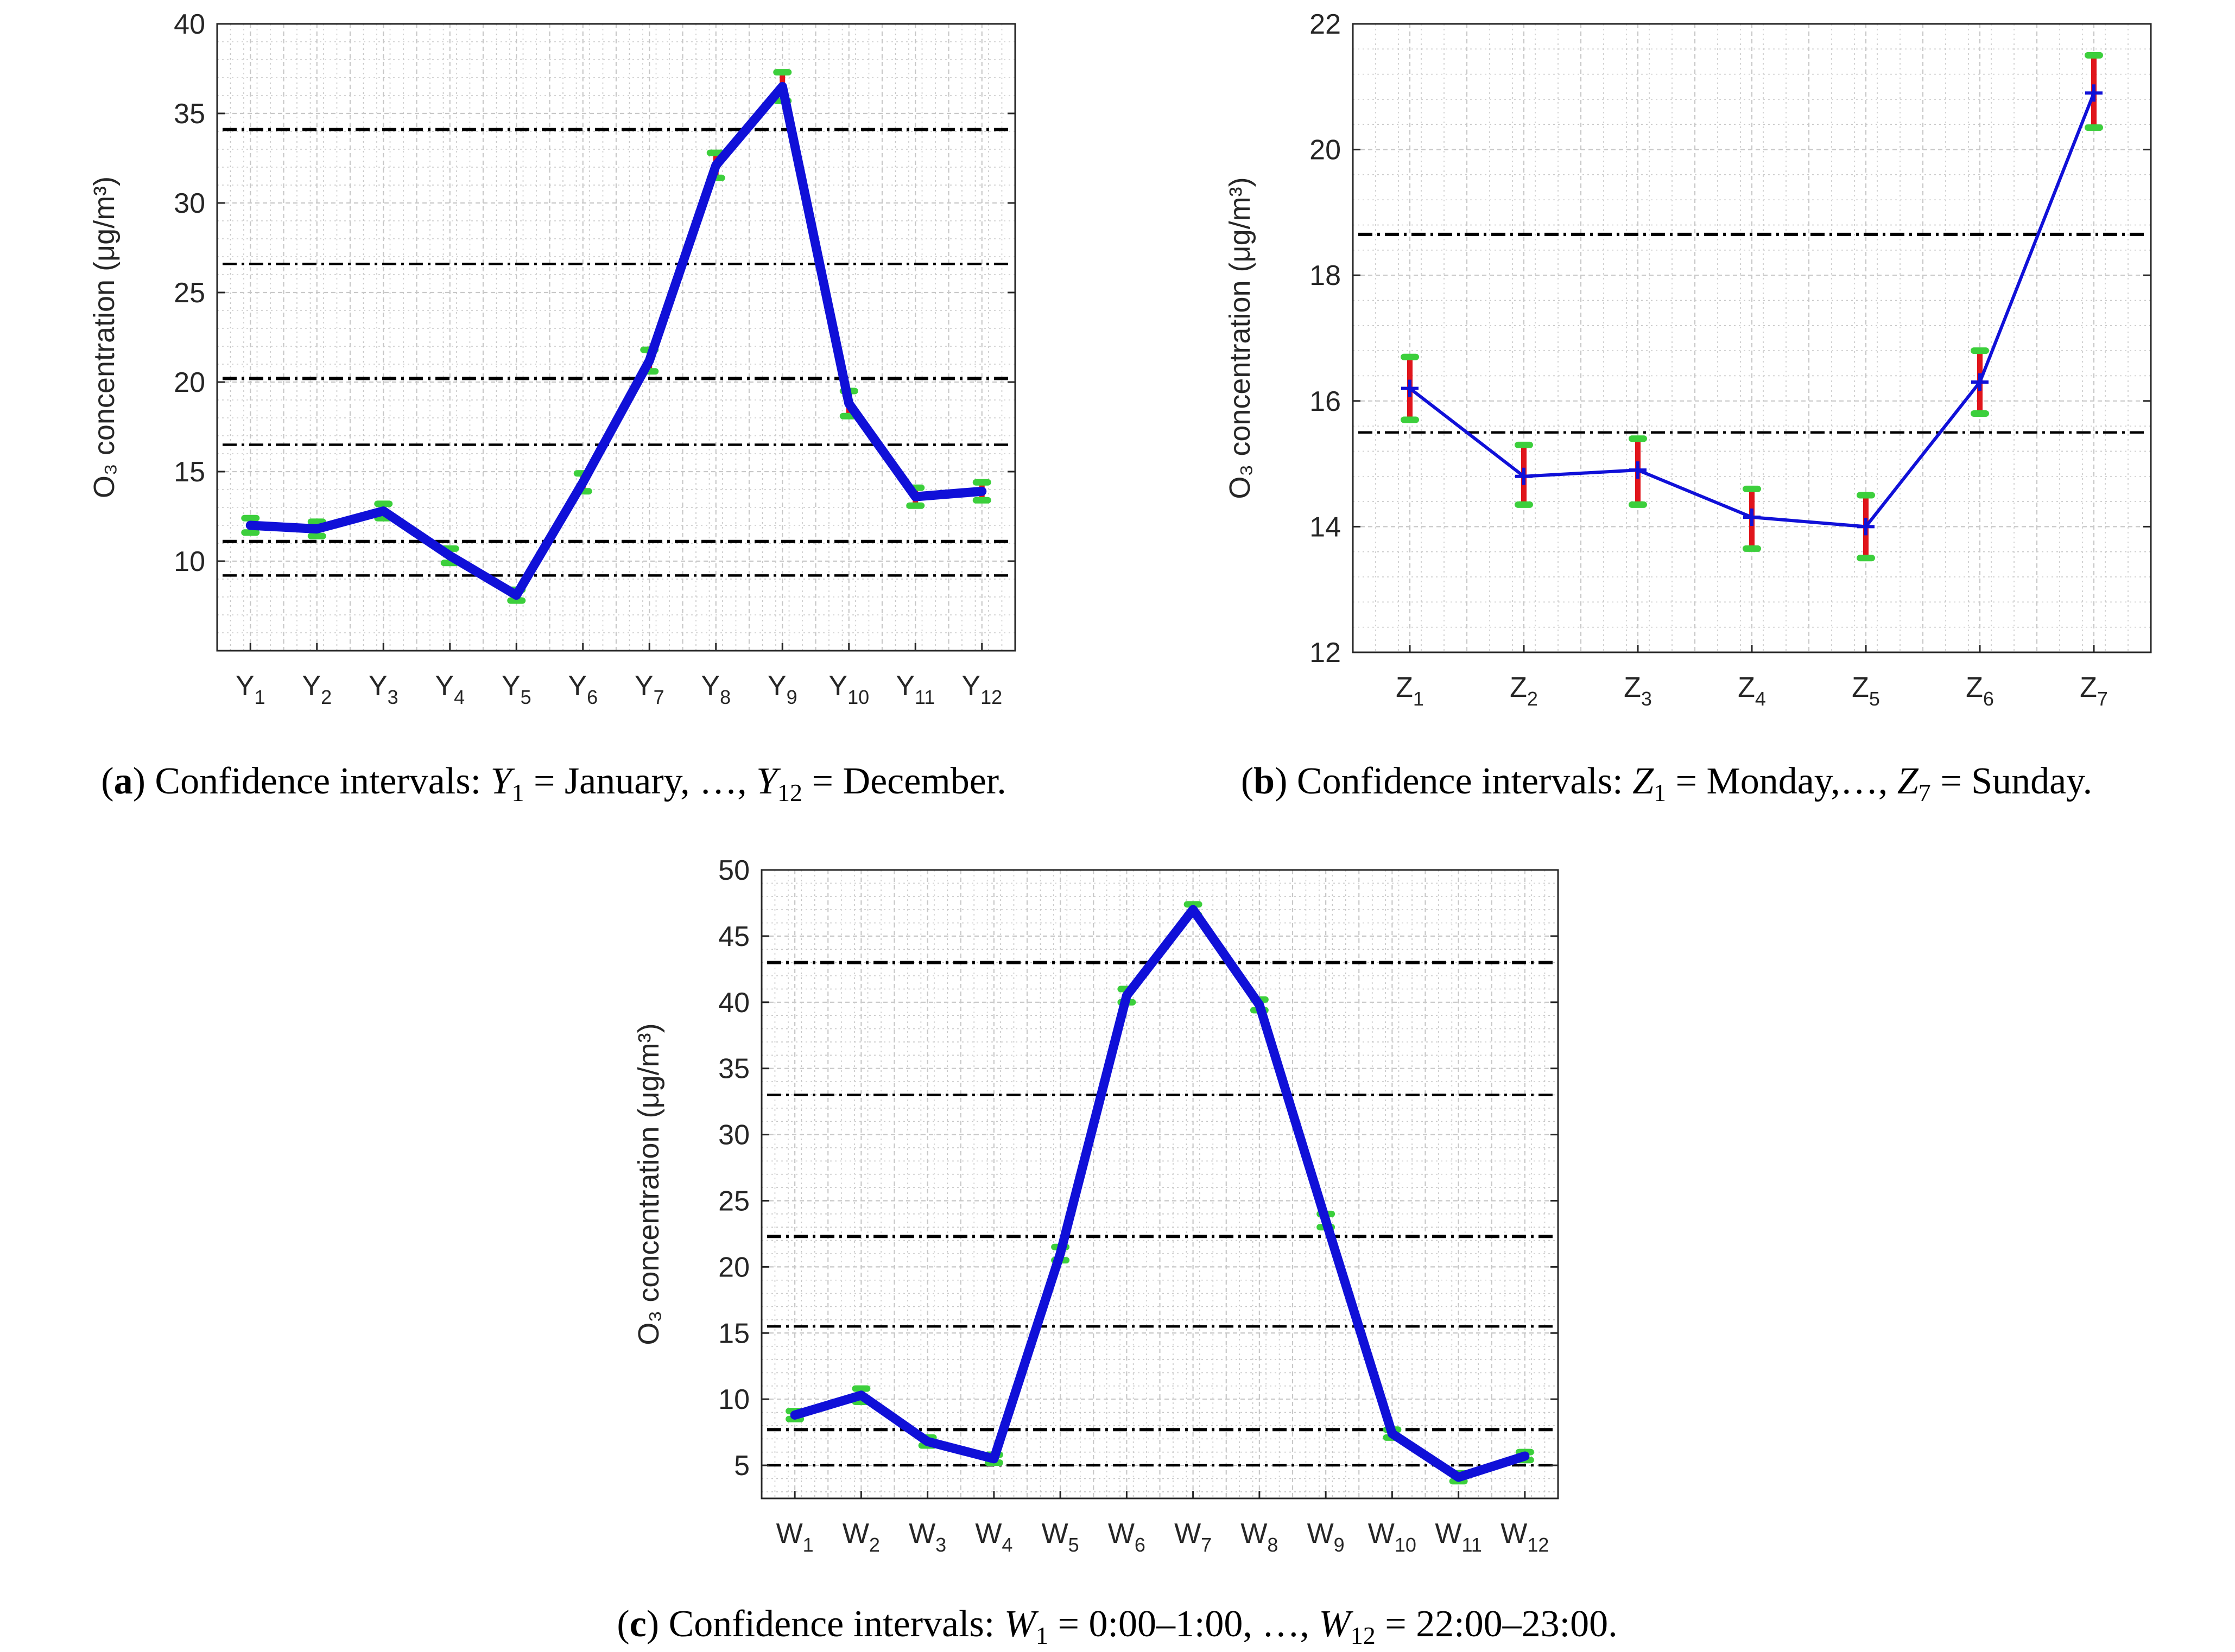 Image resolution: width=2235 pixels, height=1652 pixels. Describe the element at coordinates (981, 689) in the screenshot. I see `panel-a-x-tick-label: Y12` at that location.